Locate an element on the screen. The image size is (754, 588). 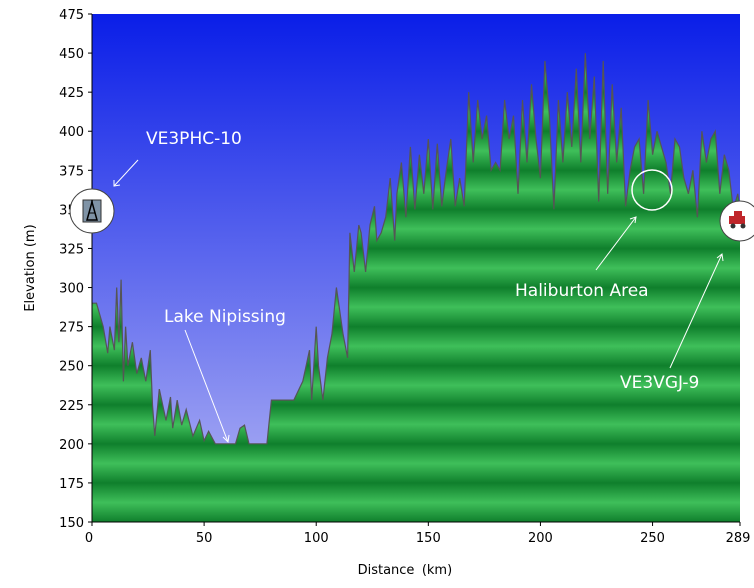
end-marker-vehicle is located at coordinates (736, 221).